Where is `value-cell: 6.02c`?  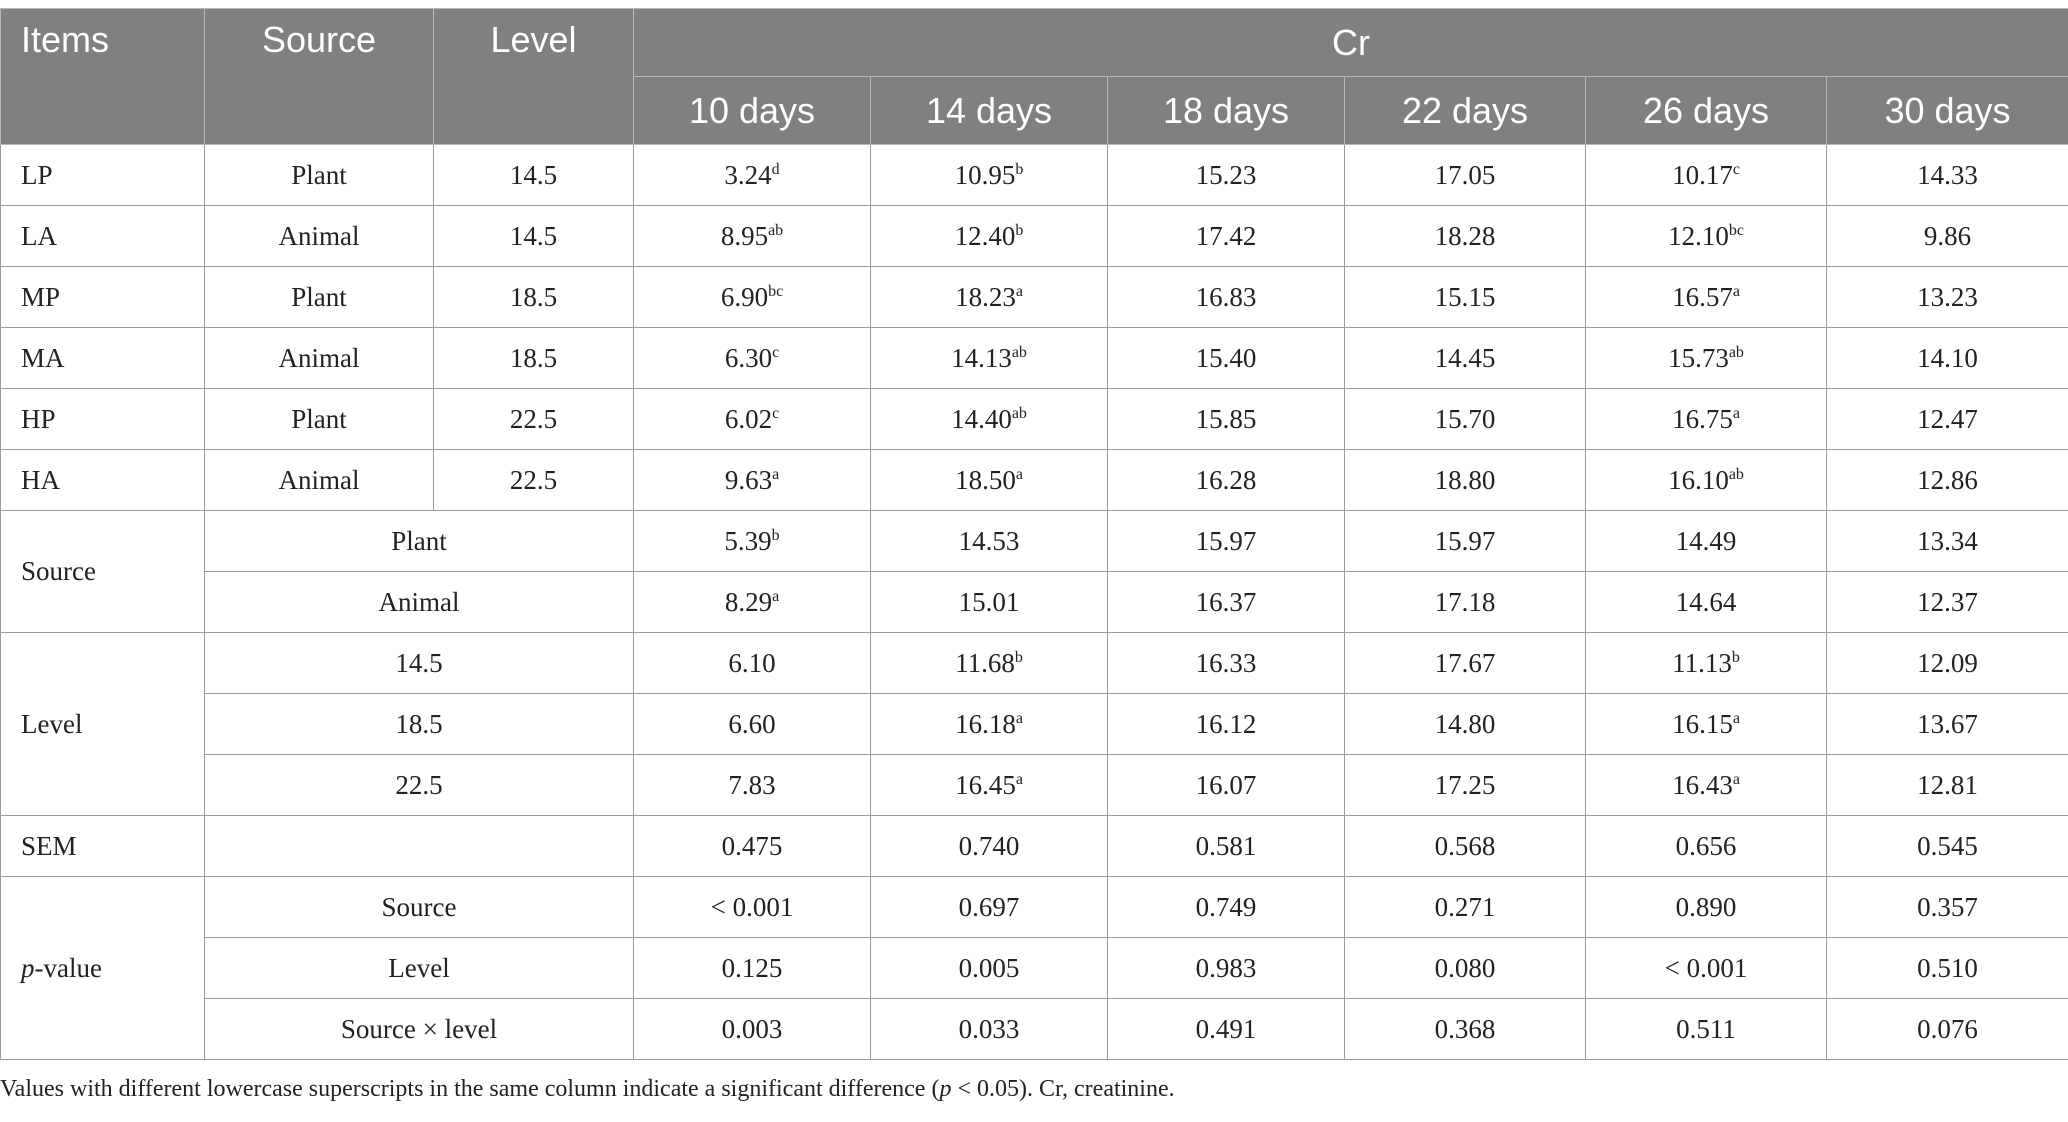
value-cell: 6.02c is located at coordinates (752, 419).